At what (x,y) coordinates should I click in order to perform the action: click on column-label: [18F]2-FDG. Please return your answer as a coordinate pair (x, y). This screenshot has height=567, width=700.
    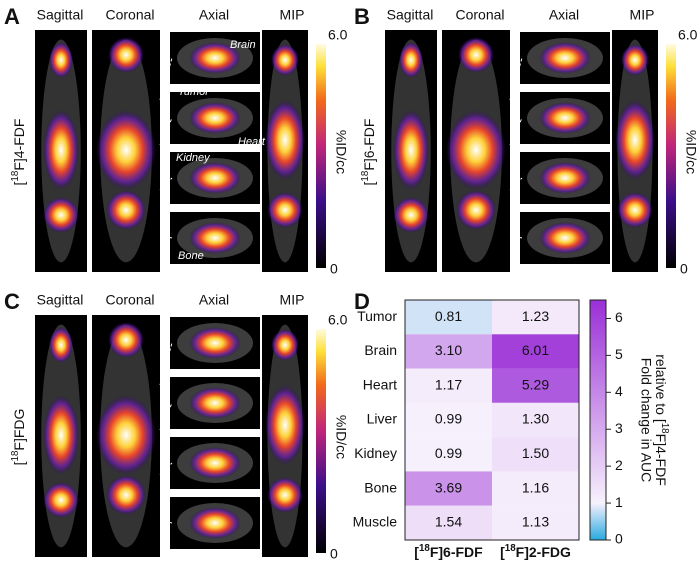
    Looking at the image, I should click on (535, 551).